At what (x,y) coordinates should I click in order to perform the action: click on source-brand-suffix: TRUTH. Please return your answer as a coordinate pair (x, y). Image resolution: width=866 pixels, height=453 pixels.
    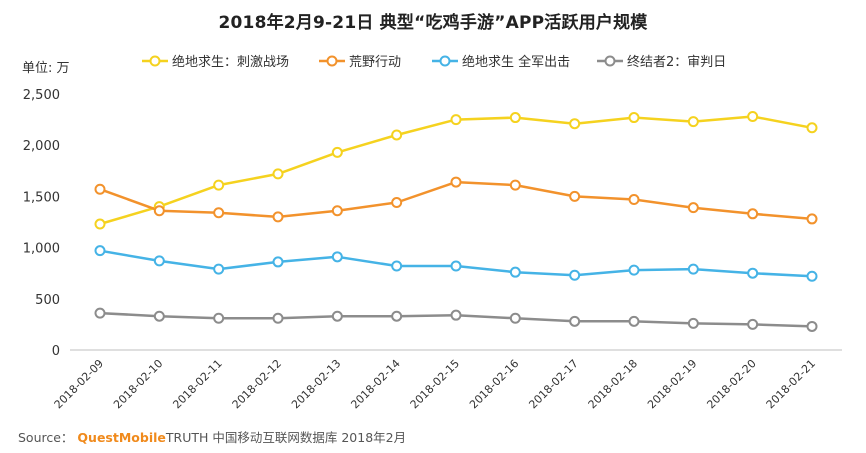
    Looking at the image, I should click on (187, 437).